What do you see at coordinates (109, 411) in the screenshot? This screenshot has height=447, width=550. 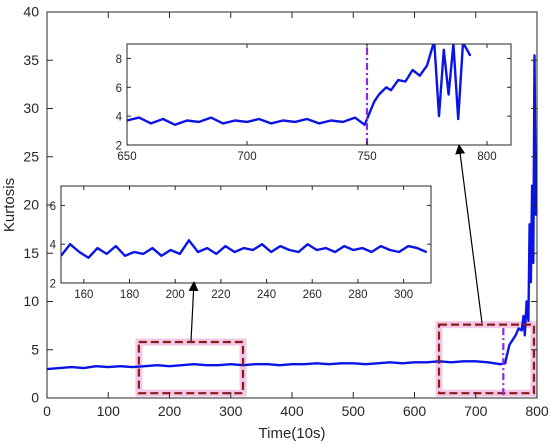 I see `main-x-tick-label: 100` at bounding box center [109, 411].